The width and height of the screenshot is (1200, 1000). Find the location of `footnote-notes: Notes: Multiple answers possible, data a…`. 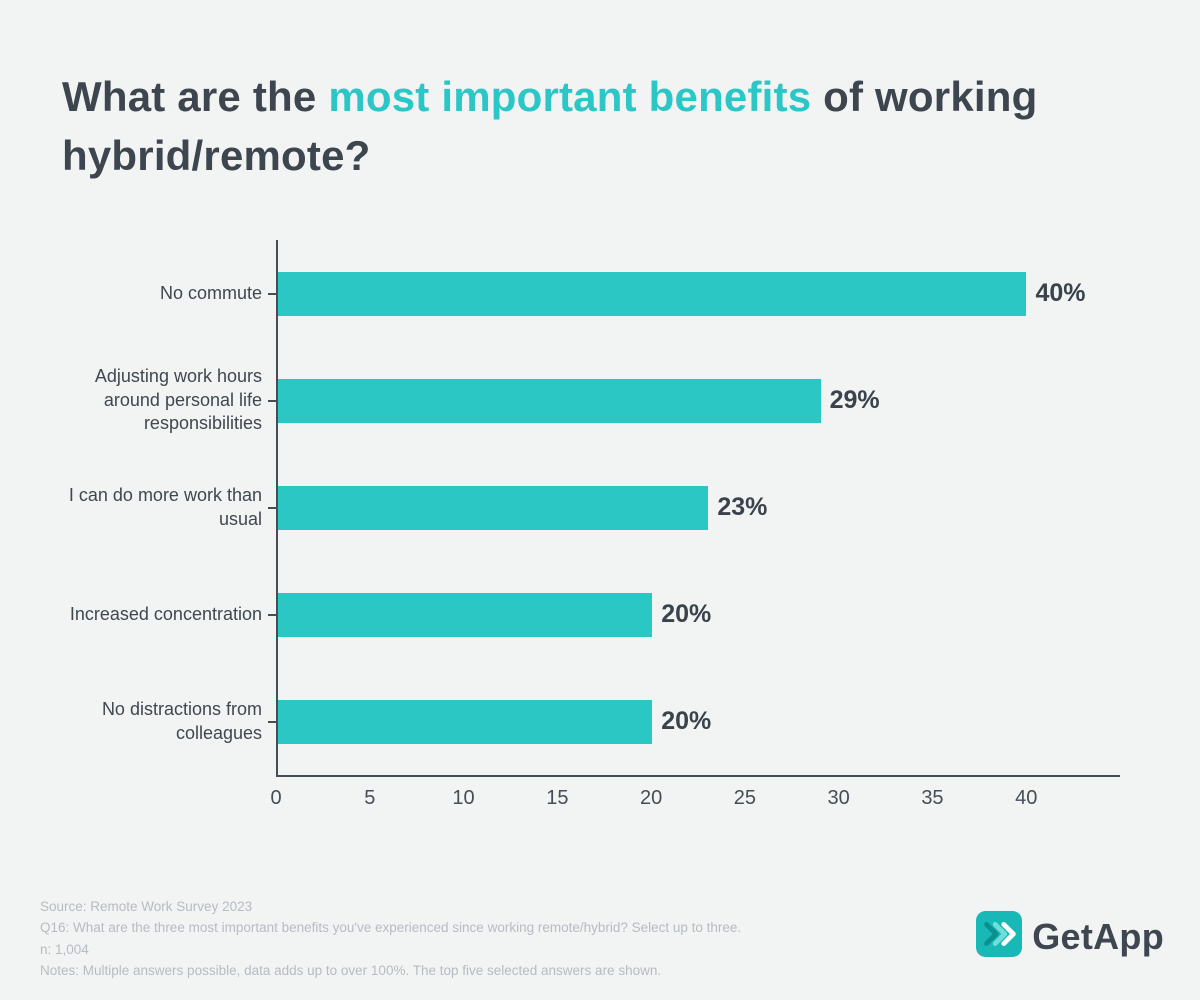

footnote-notes: Notes: Multiple answers possible, data a… is located at coordinates (351, 971).